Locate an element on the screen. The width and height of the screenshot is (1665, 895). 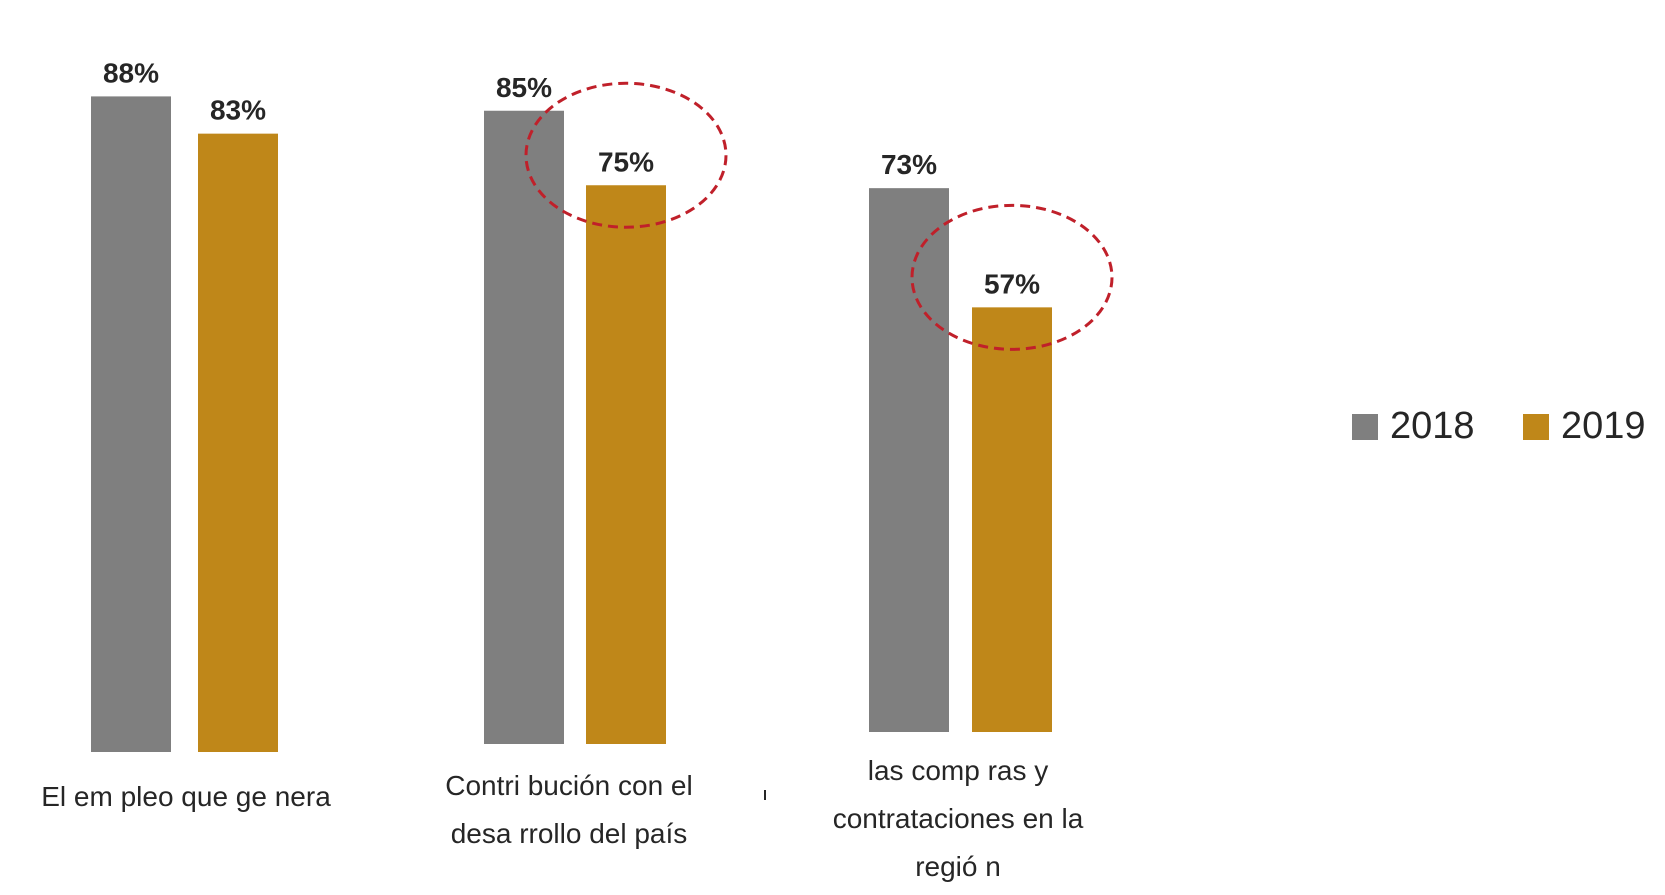
legend-label-2019: 2019 is located at coordinates (1603, 426).